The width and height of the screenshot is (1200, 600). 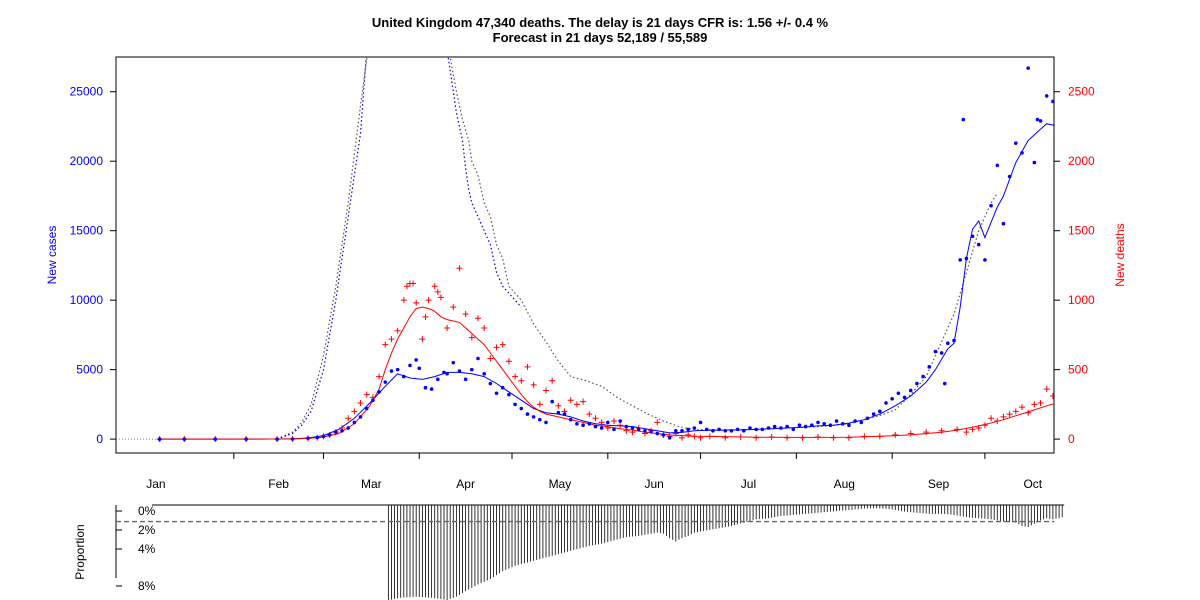 I want to click on x-tick-label: Jun, so click(x=654, y=484).